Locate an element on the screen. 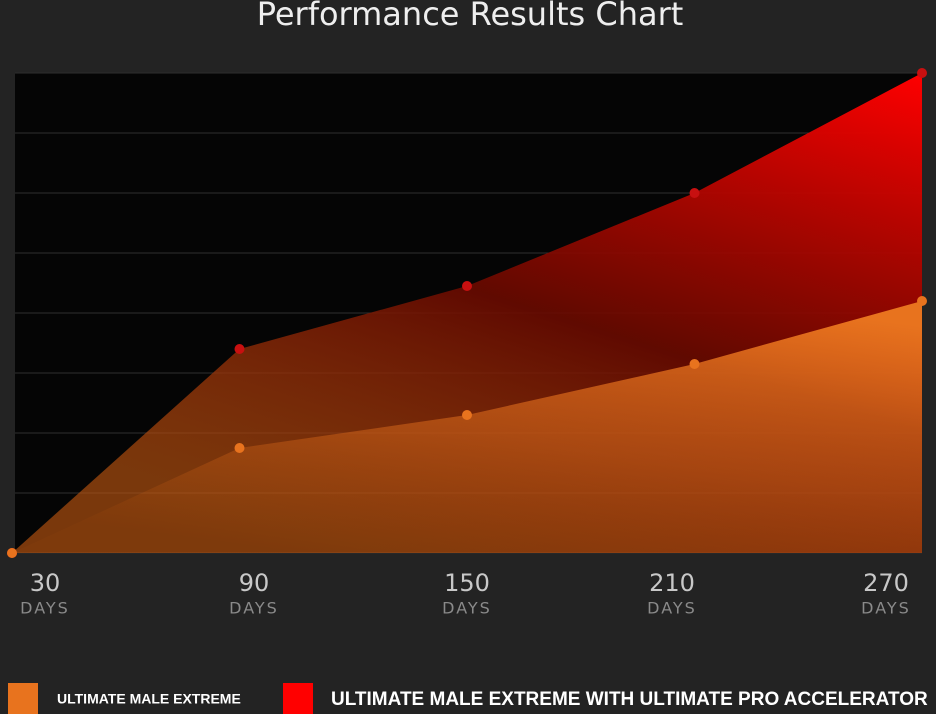 The height and width of the screenshot is (714, 936). chart-title: Performance Results Chart is located at coordinates (470, 16).